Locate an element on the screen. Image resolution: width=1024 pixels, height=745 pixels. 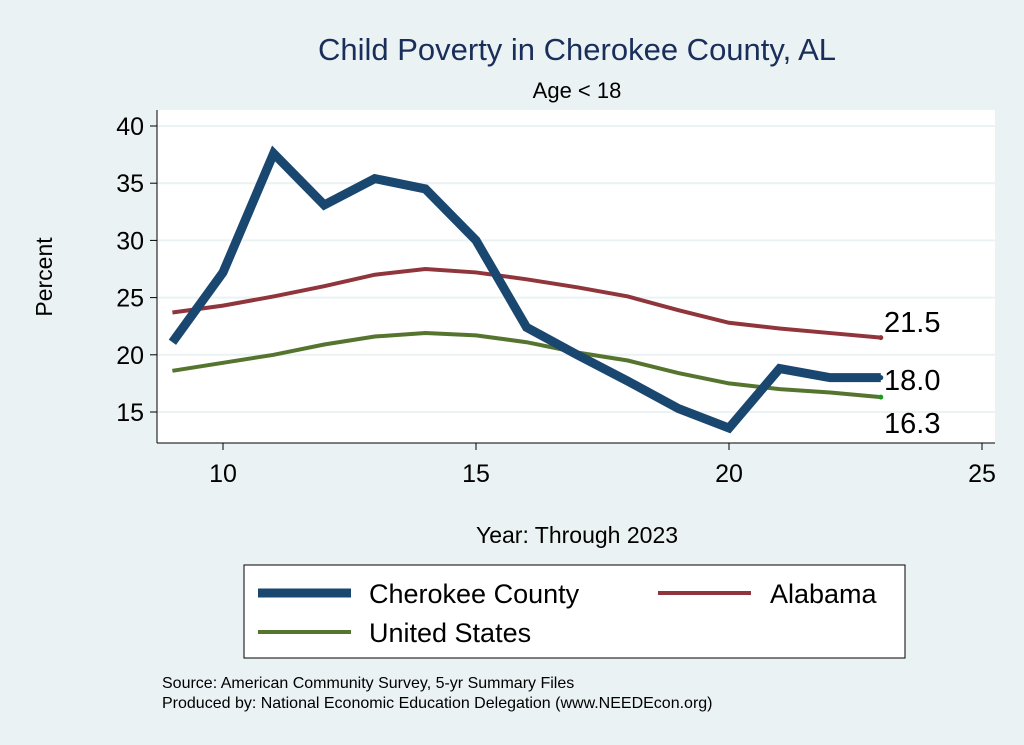
legend-label: United States is located at coordinates (450, 633).